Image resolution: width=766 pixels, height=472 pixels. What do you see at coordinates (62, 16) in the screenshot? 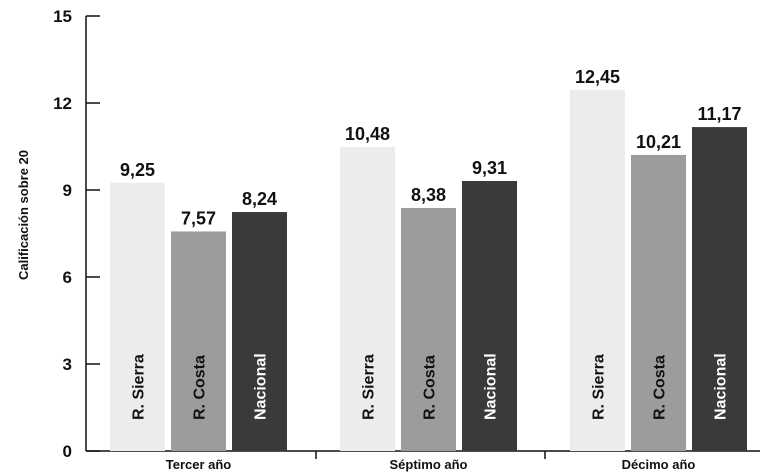
I see `y-tick-label: 15` at bounding box center [62, 16].